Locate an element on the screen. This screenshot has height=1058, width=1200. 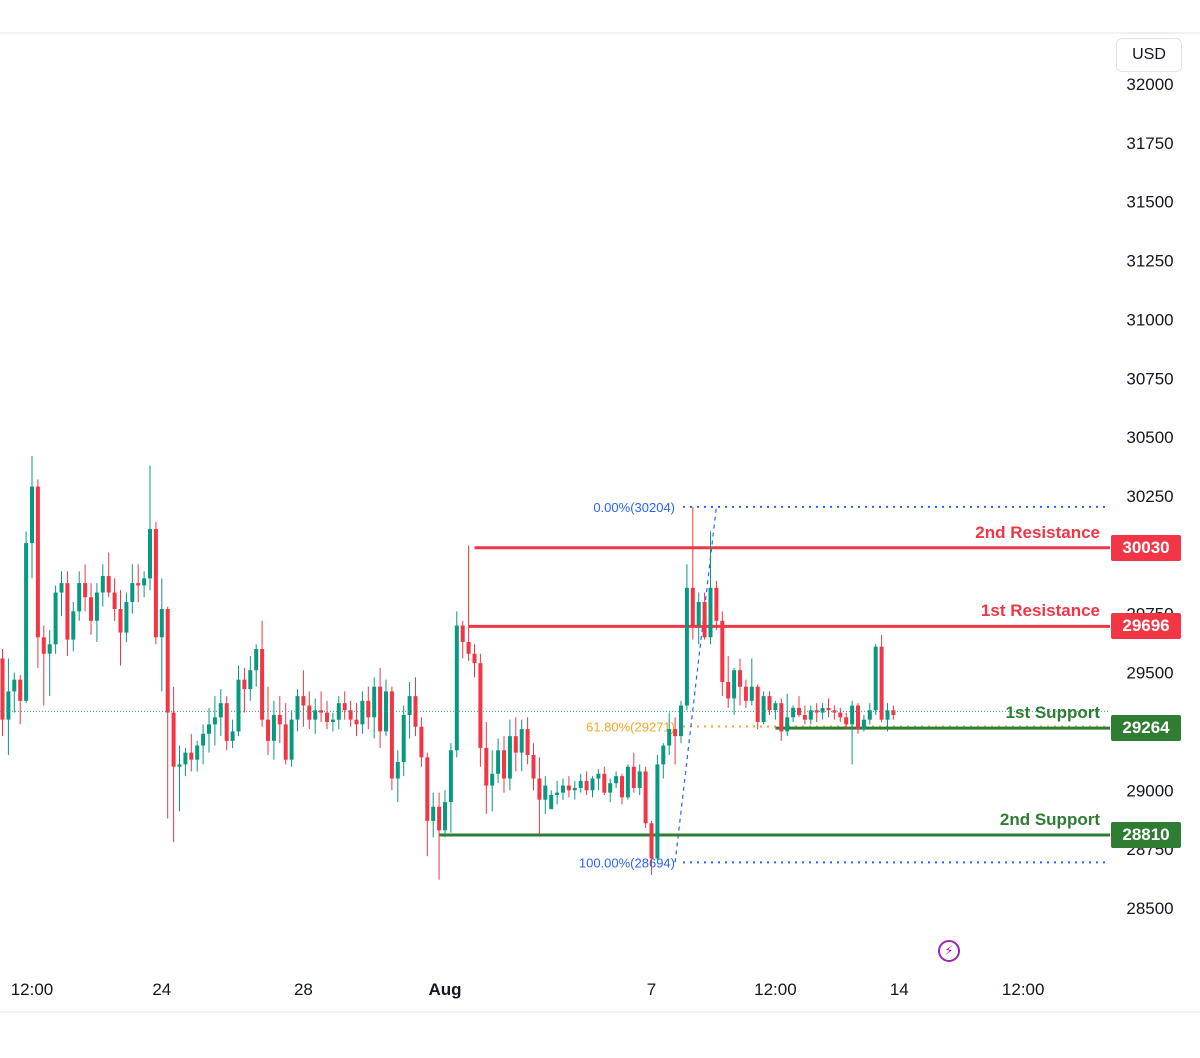
fib-trend-line is located at coordinates (695, 684).